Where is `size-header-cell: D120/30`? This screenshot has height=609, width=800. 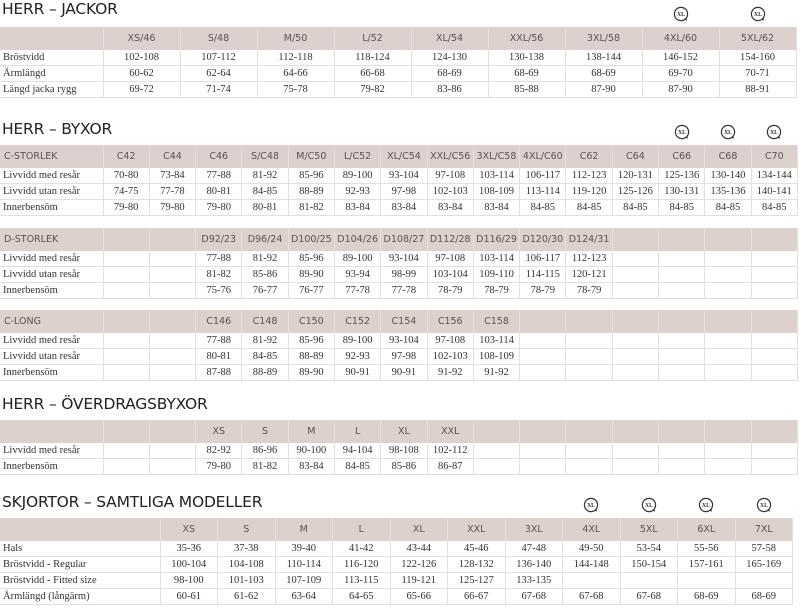
size-header-cell: D120/30 is located at coordinates (543, 239).